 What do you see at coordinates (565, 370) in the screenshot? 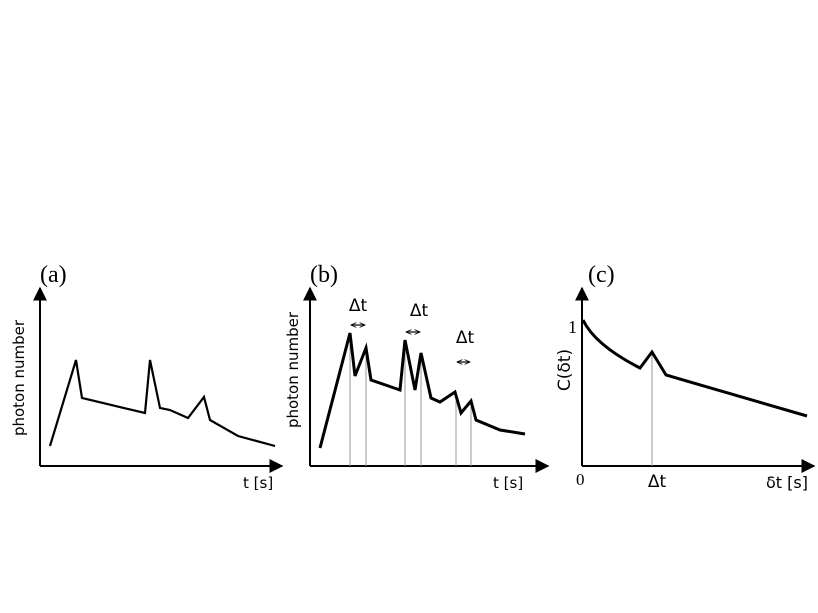
I see `y-axis-label: C(δt)` at bounding box center [565, 370].